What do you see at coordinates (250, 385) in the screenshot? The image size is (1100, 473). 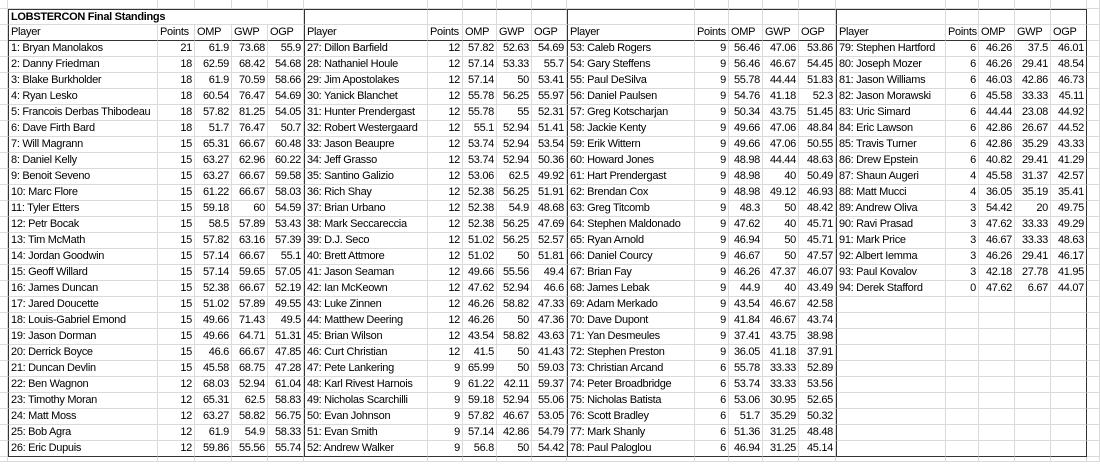 I see `cell-gwp: 52.94` at bounding box center [250, 385].